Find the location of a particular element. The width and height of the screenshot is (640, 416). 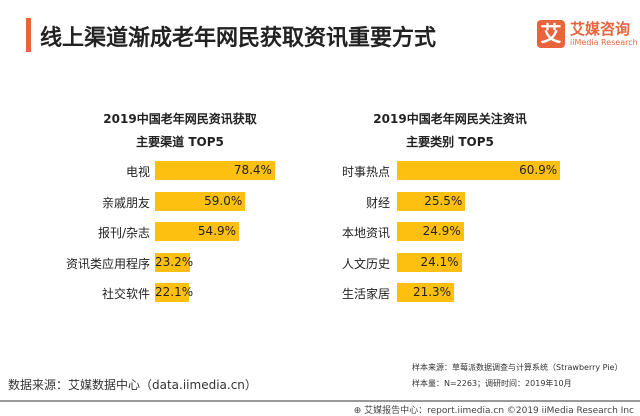

value-label: 21.3% is located at coordinates (432, 292).